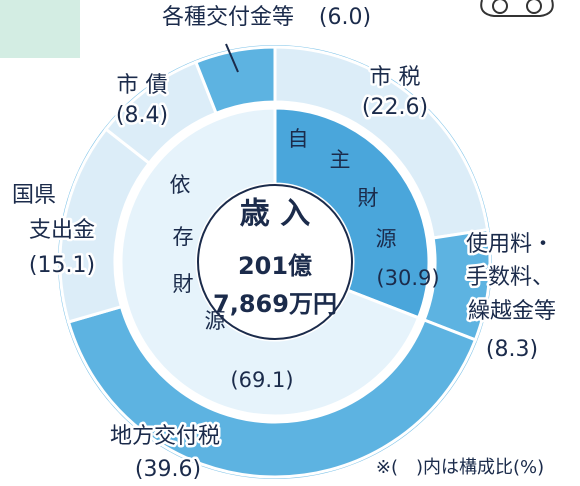 This screenshot has width=580, height=486. Describe the element at coordinates (460, 467) in the screenshot. I see `note: ※( )内は構成比(%)` at that location.